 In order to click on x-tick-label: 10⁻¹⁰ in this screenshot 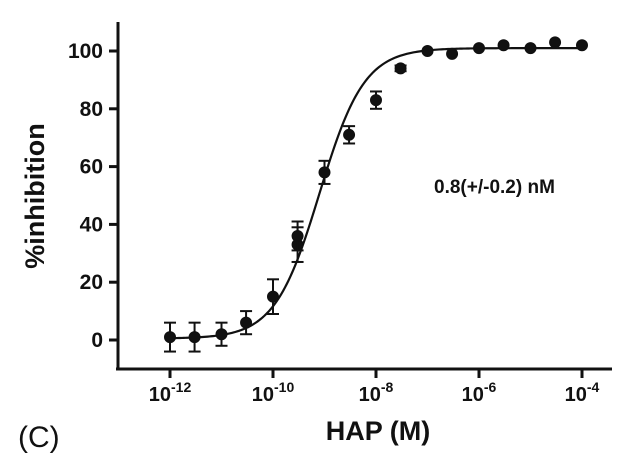, I will do `click(273, 392)`.